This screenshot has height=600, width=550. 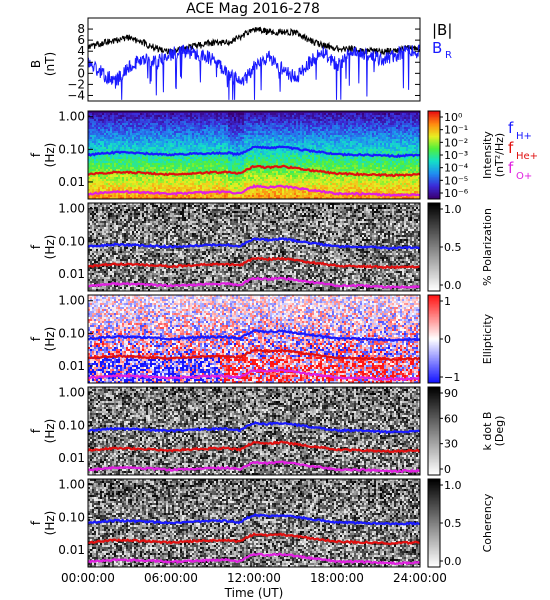 What do you see at coordinates (434, 155) in the screenshot?
I see `colorbar-intensity` at bounding box center [434, 155].